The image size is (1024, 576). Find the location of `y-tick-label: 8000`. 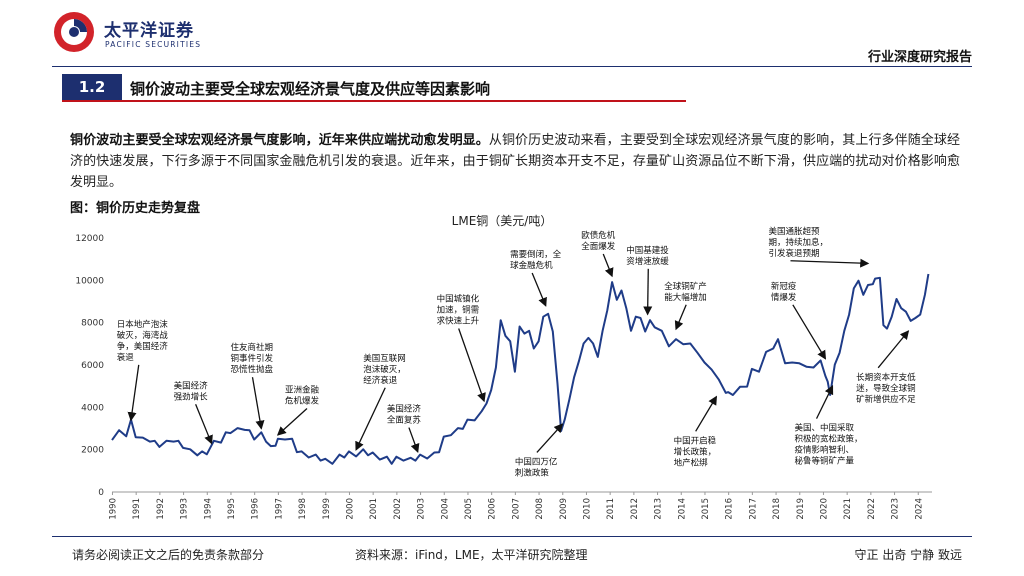

y-tick-label: 8000 is located at coordinates (92, 324).